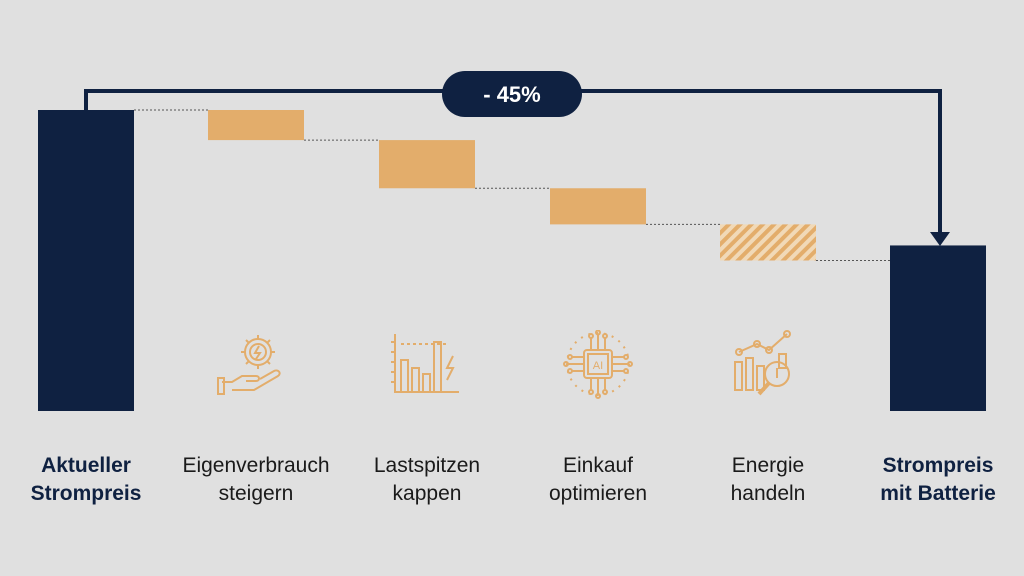 The height and width of the screenshot is (576, 1024). Describe the element at coordinates (598, 480) in the screenshot. I see `label-einkauf: Einkauf optimieren` at that location.